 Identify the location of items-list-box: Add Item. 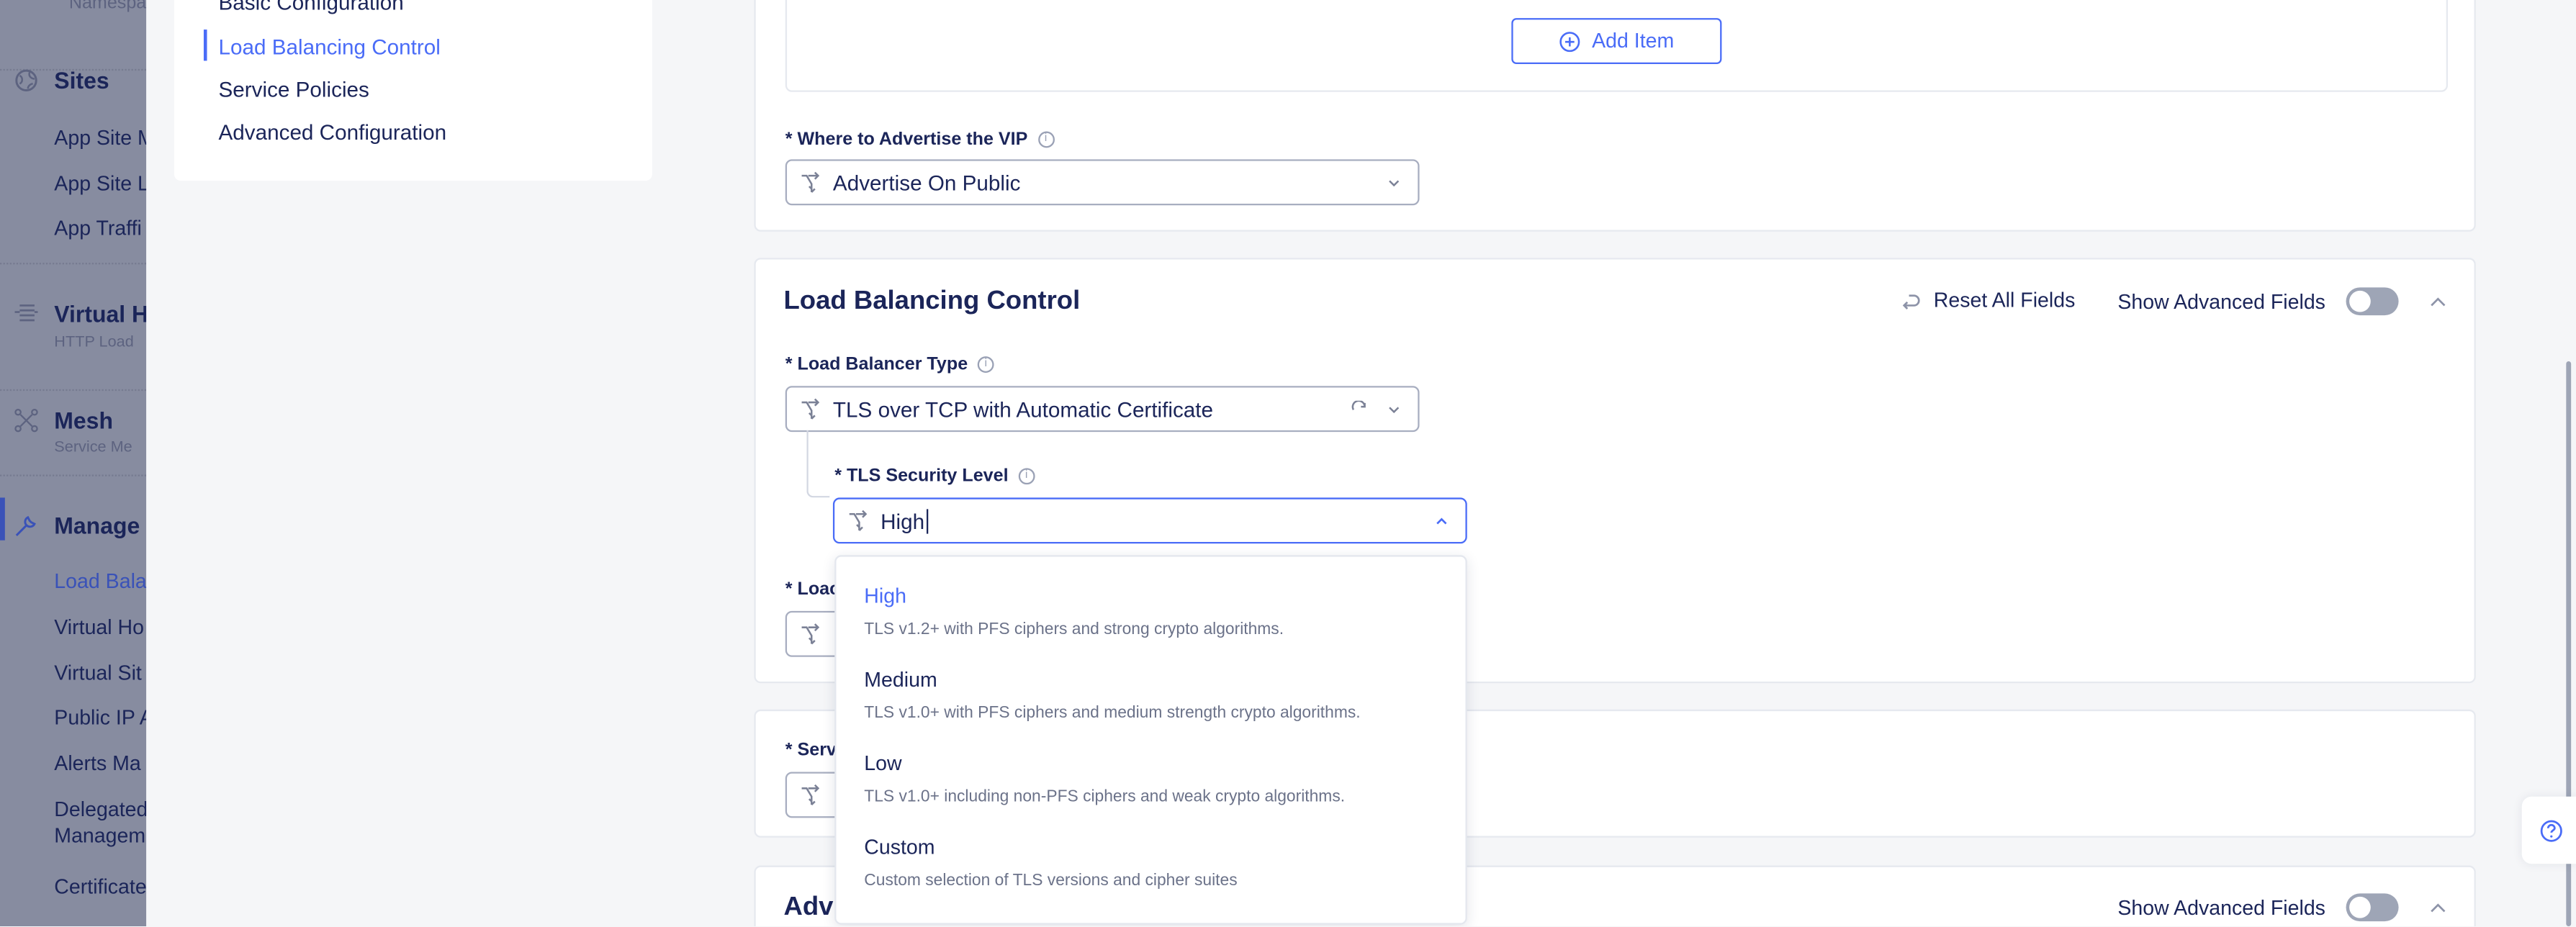
(1617, 46).